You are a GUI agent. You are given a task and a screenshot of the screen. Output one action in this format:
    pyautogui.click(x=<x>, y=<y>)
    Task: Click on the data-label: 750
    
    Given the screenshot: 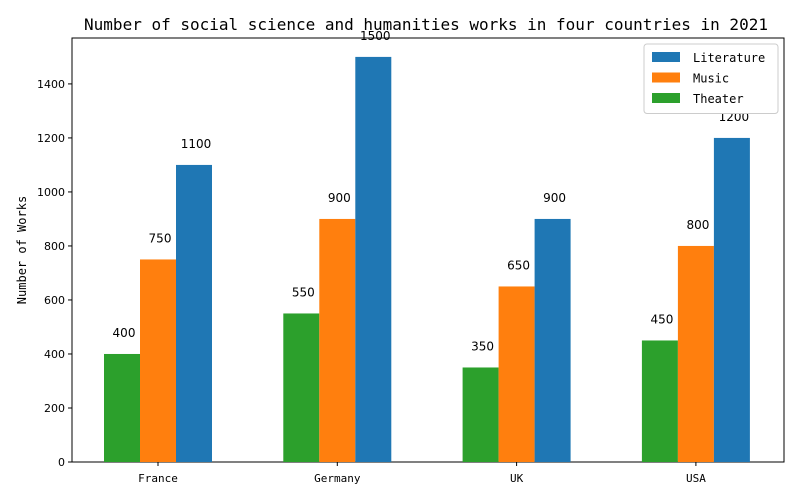 What is the action you would take?
    pyautogui.click(x=160, y=238)
    